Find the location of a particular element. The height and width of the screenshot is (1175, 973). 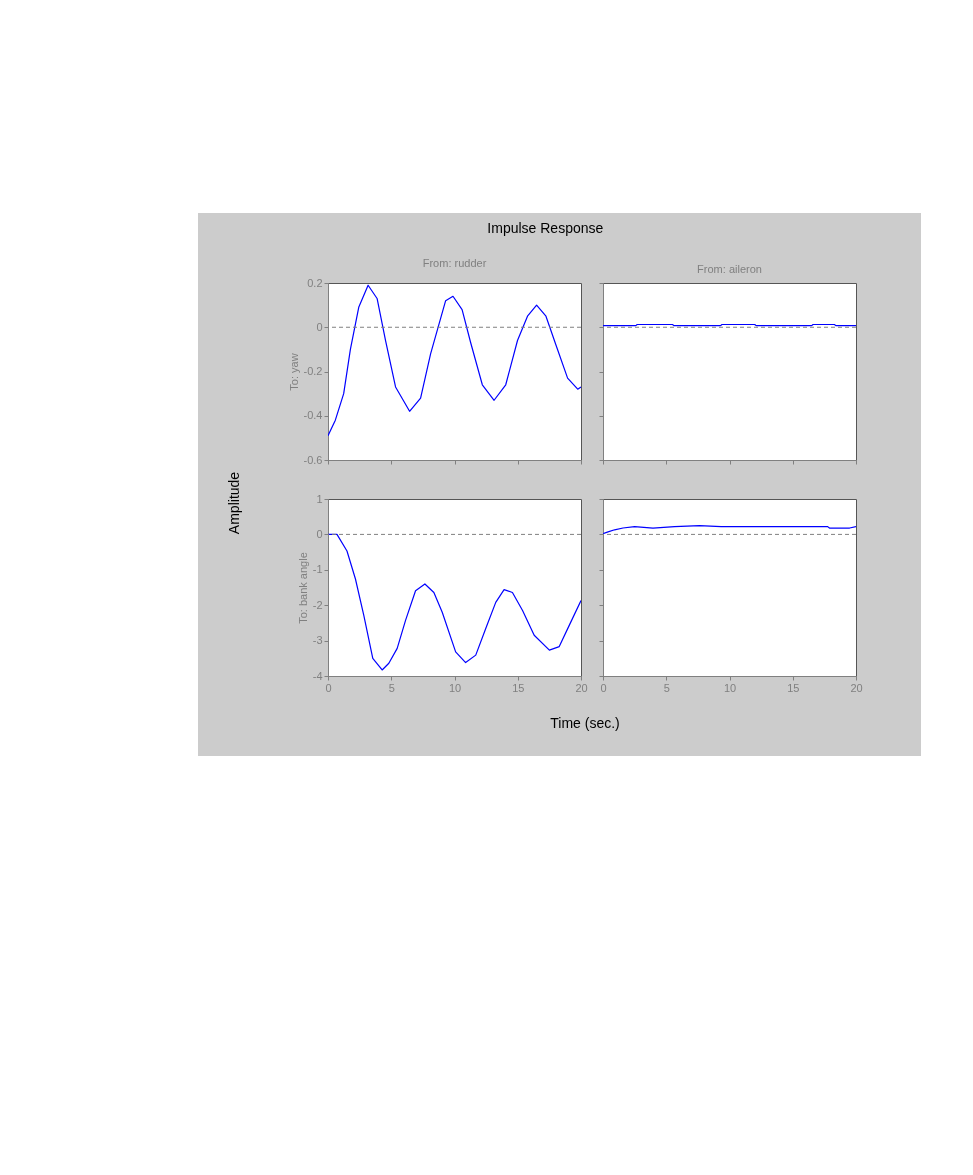

chart-title: Impulse Response is located at coordinates (545, 227).